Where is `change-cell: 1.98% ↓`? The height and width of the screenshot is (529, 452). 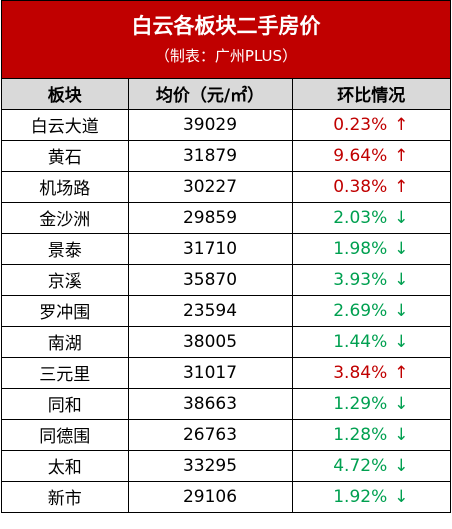 change-cell: 1.98% ↓ is located at coordinates (370, 248).